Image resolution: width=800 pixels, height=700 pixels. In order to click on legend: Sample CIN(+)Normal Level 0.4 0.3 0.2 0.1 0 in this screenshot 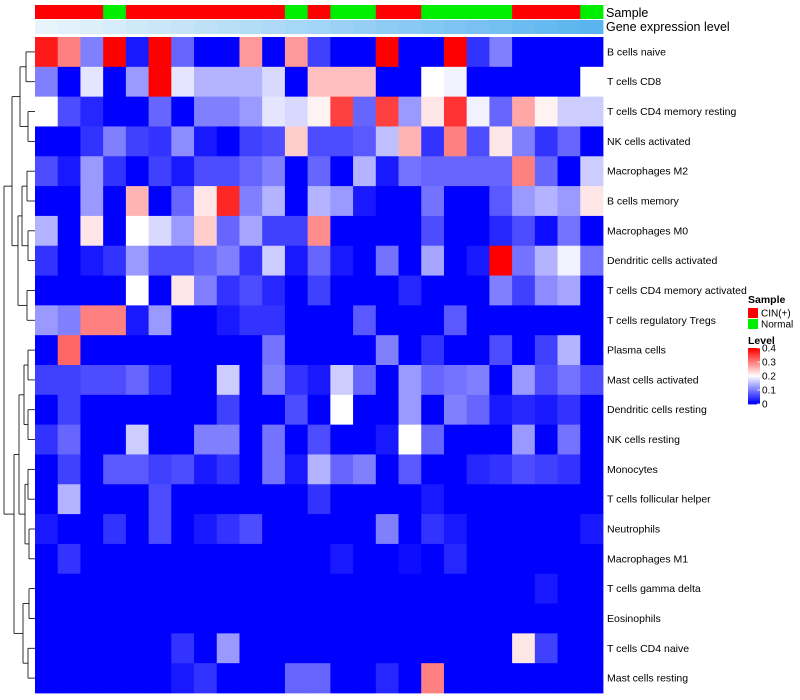, I will do `click(770, 352)`.